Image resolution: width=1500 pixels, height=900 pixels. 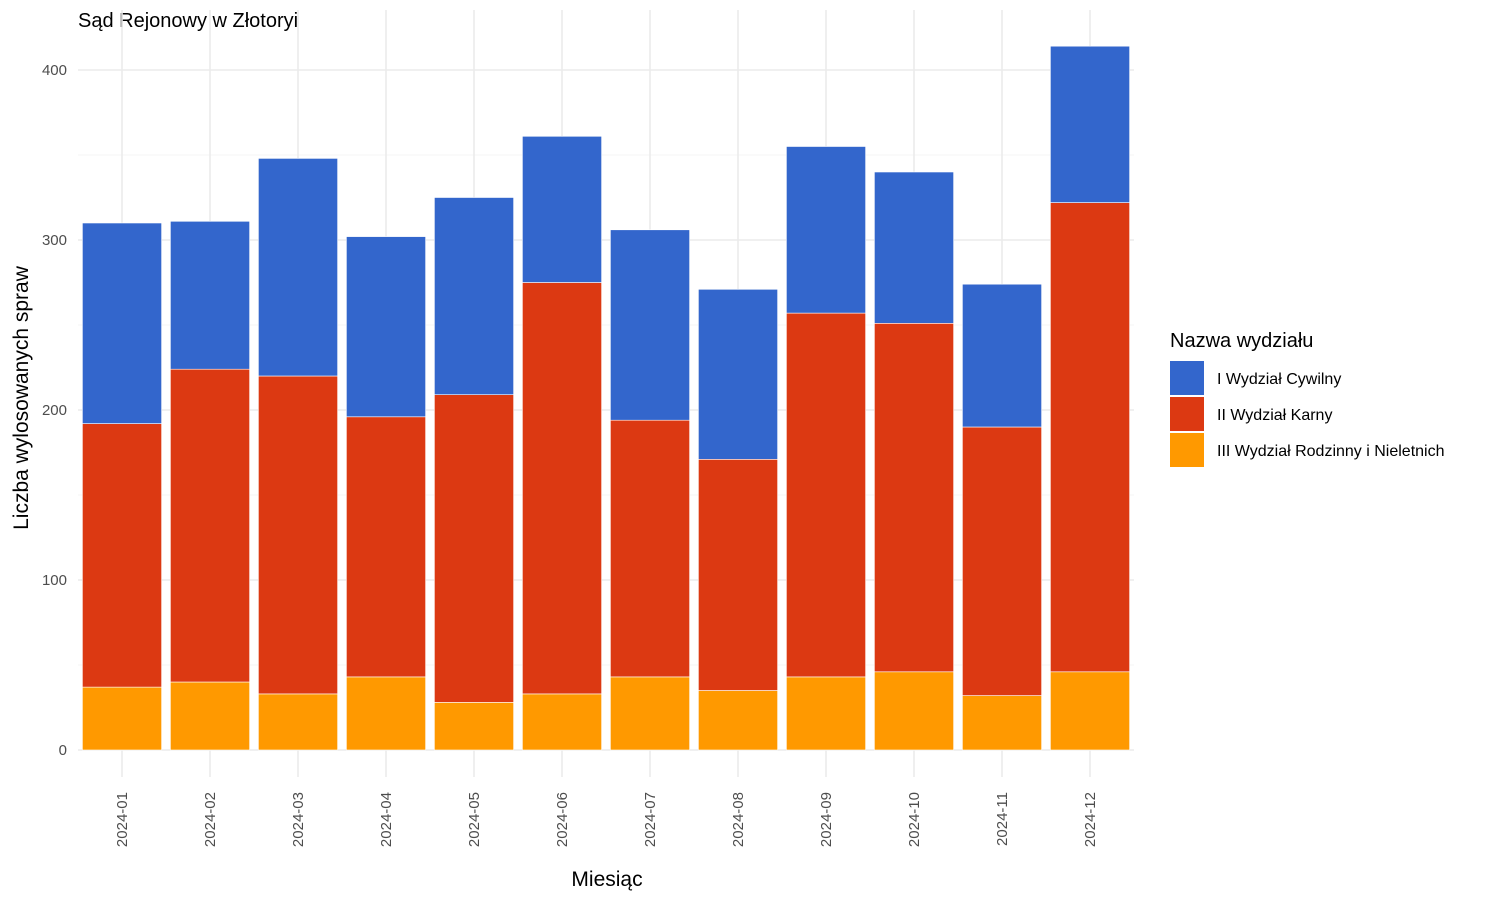 What do you see at coordinates (210, 819) in the screenshot?
I see `x-tick-label: 2024-02` at bounding box center [210, 819].